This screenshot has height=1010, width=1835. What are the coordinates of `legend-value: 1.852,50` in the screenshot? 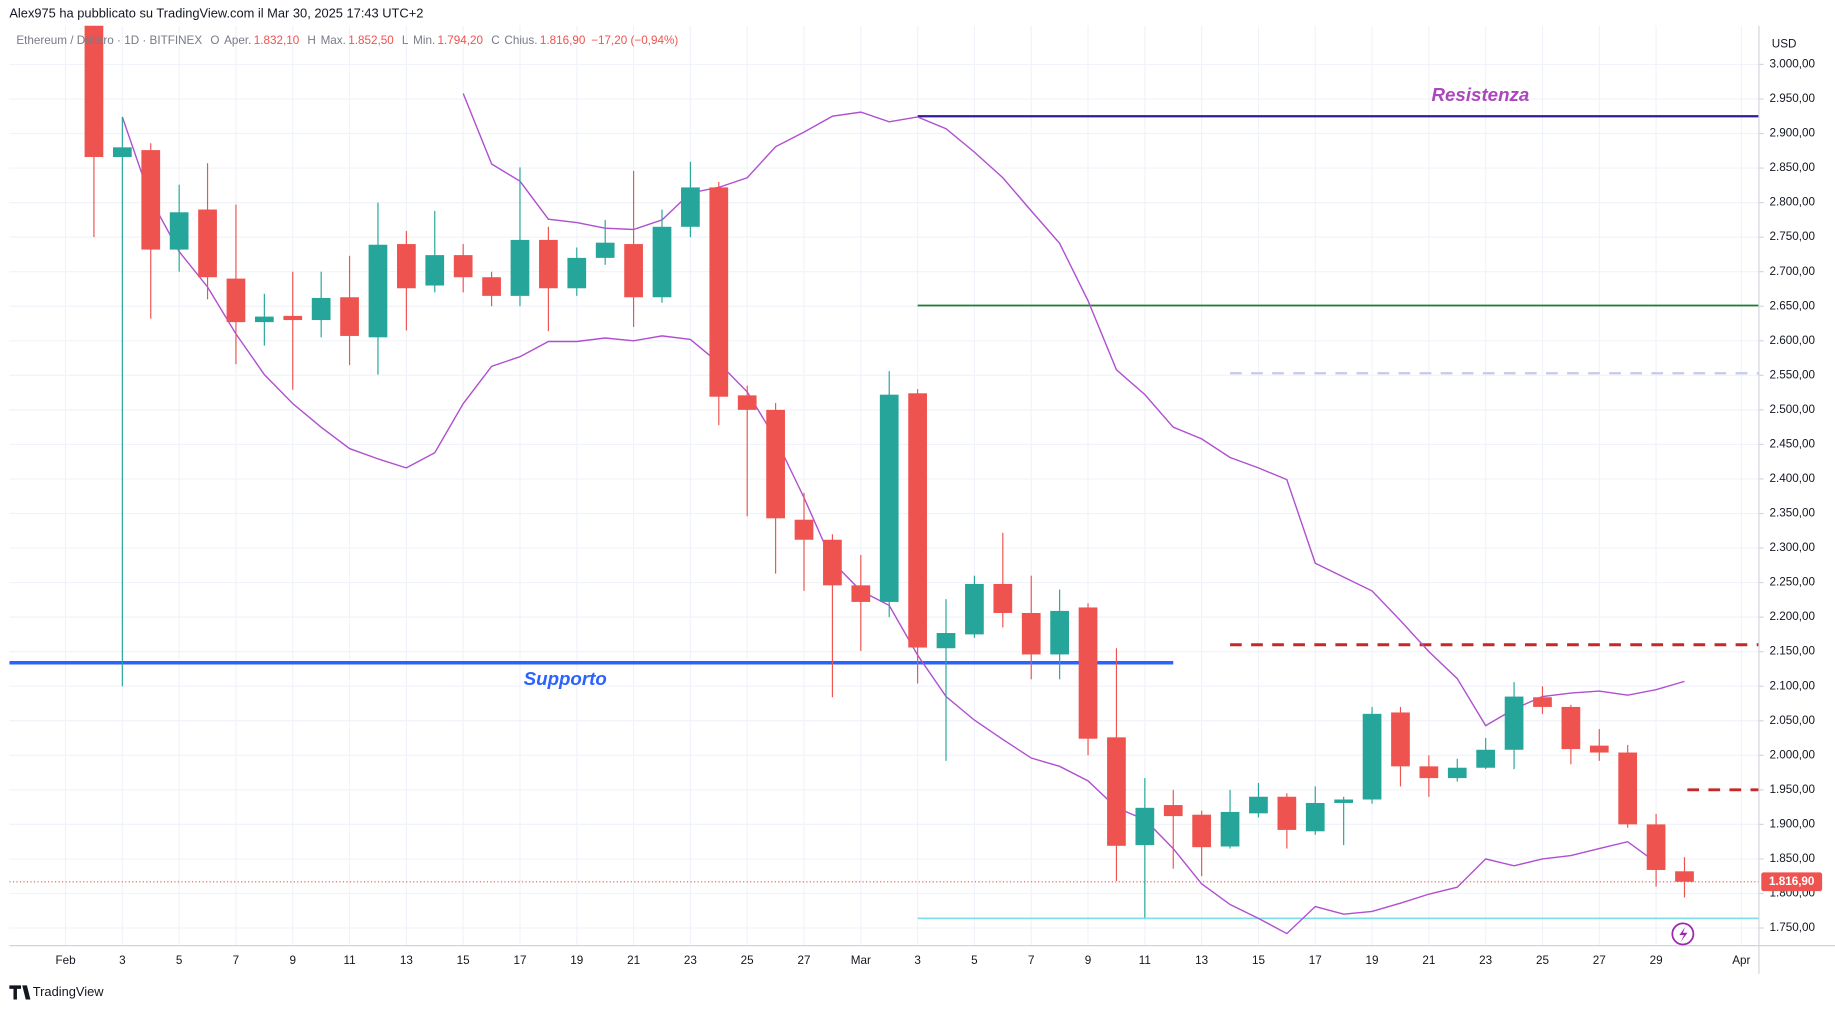 It's located at (371, 40).